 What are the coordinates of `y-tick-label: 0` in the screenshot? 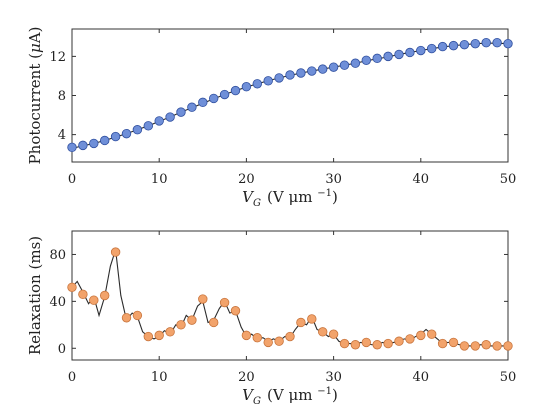 It's located at (62, 349).